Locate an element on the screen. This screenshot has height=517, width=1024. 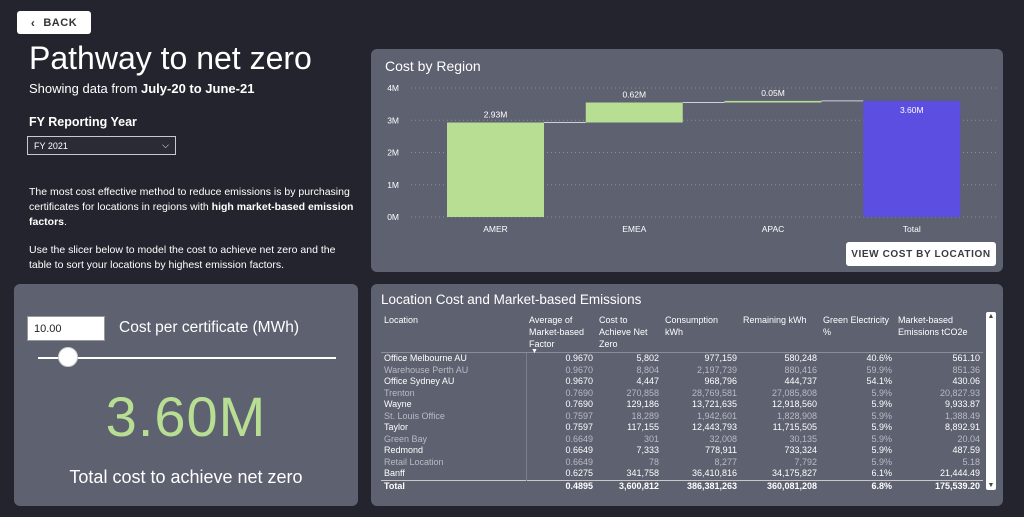
cell-location: Retail Location is located at coordinates (454, 462).